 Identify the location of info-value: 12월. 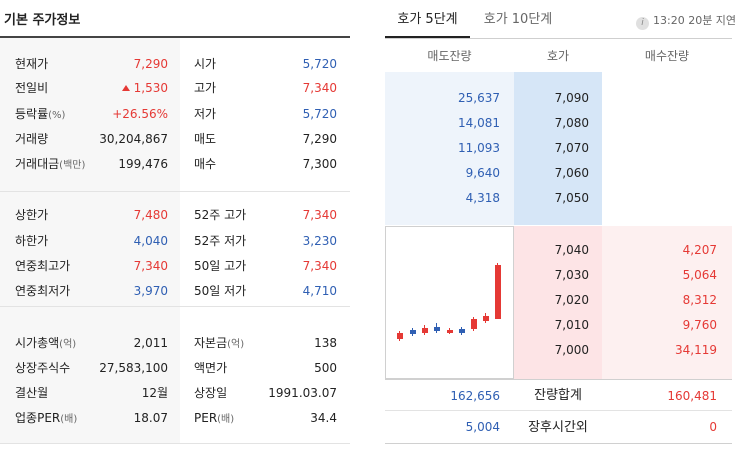
(154, 393).